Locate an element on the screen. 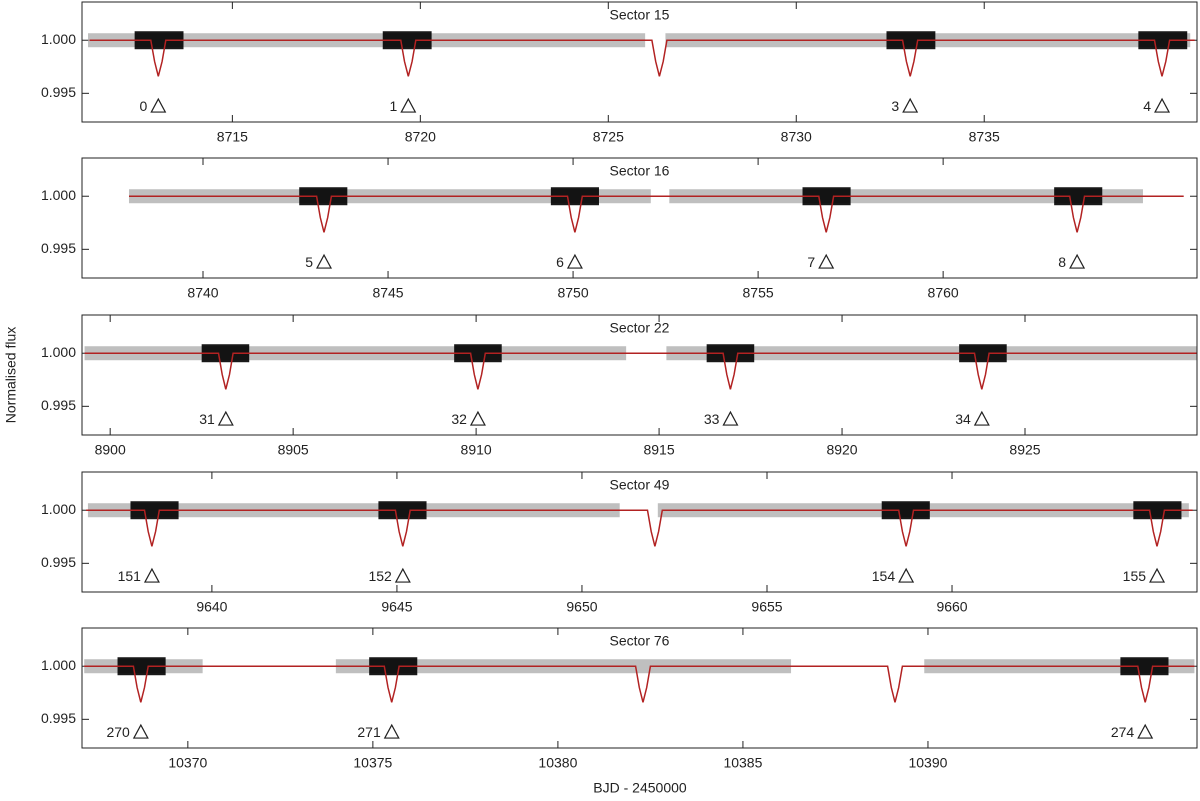 This screenshot has height=801, width=1200. transit-label: 33 is located at coordinates (712, 419).